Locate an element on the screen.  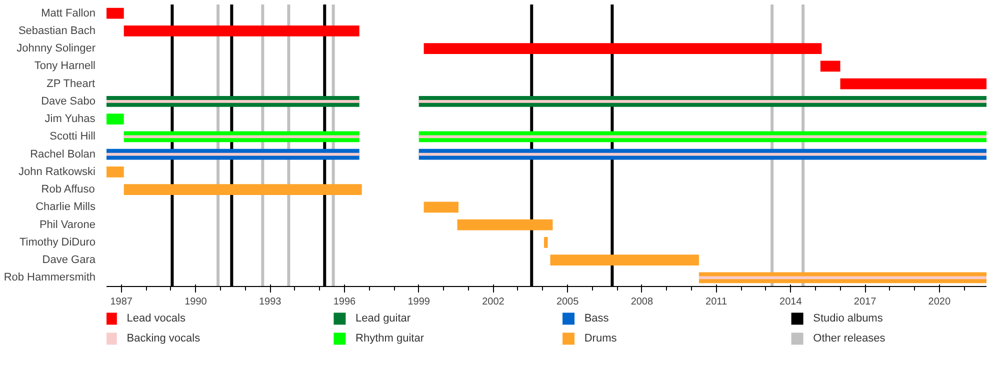
legend-label: Drums is located at coordinates (601, 338).